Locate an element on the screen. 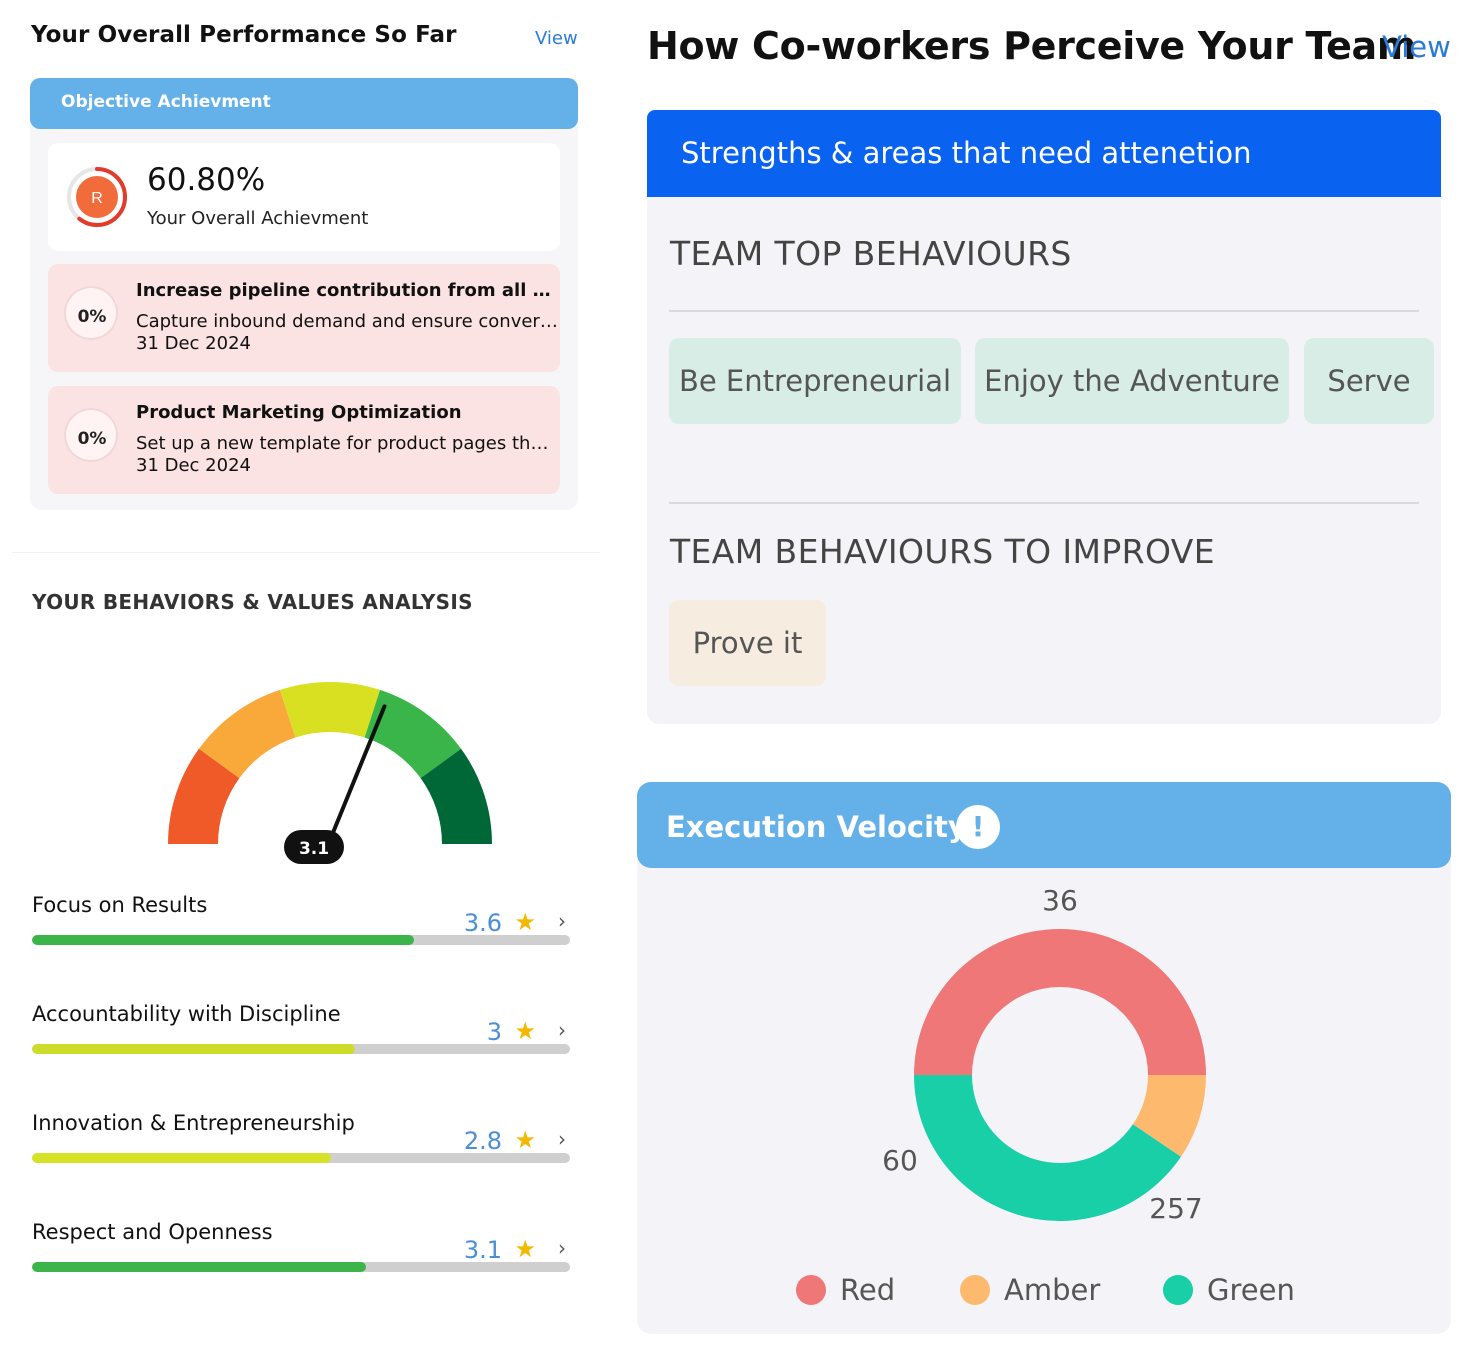 Image resolution: width=1471 pixels, height=1352 pixels. behavior-score: 2.8 is located at coordinates (482, 1141).